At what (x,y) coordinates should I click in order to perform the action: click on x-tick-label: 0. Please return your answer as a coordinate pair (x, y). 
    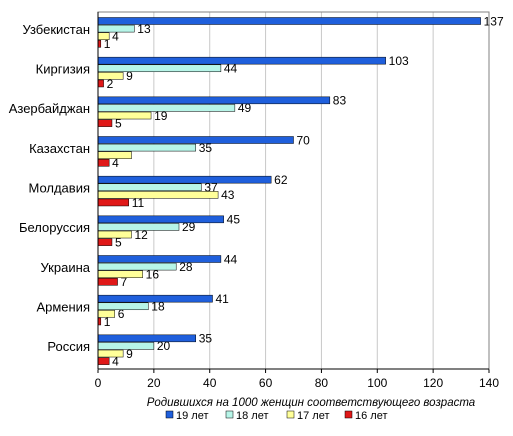
    Looking at the image, I should click on (98, 383).